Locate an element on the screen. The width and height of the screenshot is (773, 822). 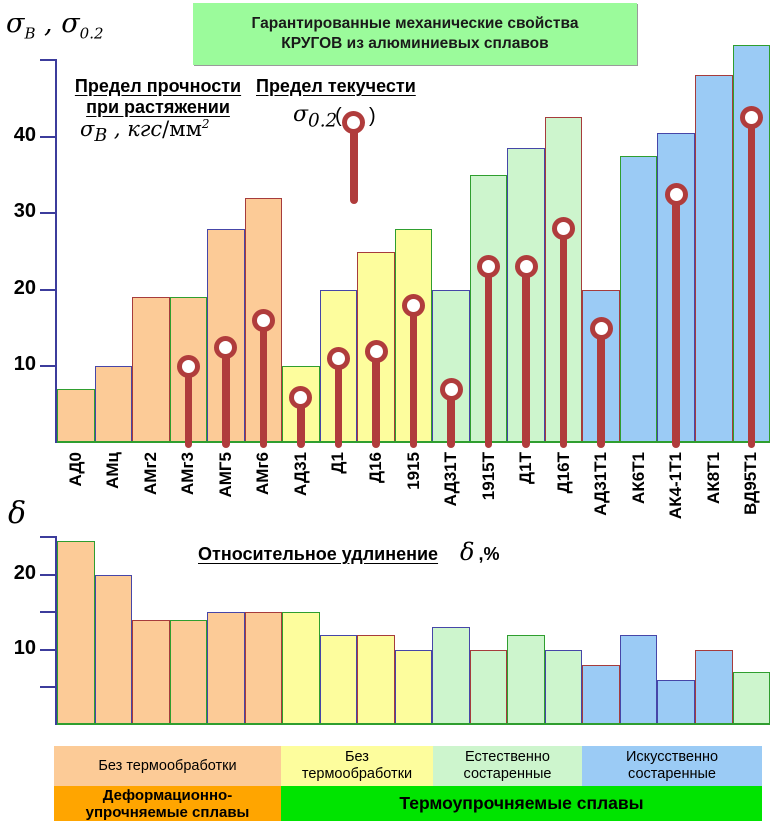
bar-Д16 is located at coordinates (376, 679).